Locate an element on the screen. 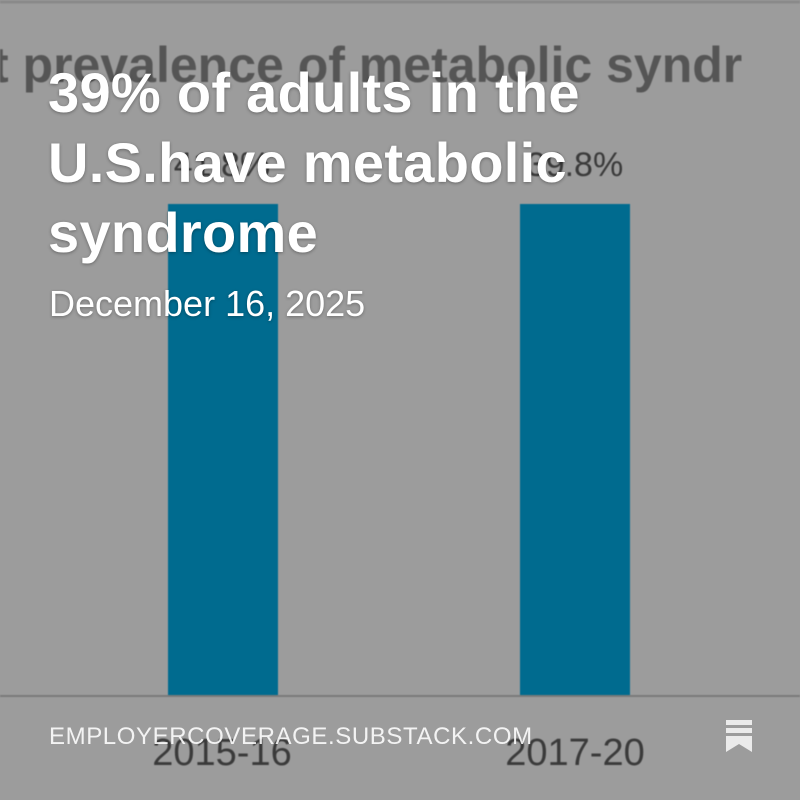  background-tick-label-2: 2017-20 is located at coordinates (574, 753).